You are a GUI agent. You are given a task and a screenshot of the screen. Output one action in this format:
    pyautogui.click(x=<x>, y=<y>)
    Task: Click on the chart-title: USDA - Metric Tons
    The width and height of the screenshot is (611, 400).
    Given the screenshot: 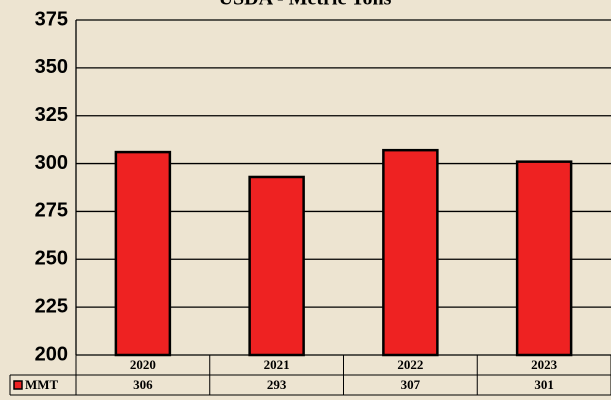 What is the action you would take?
    pyautogui.click(x=305, y=5)
    